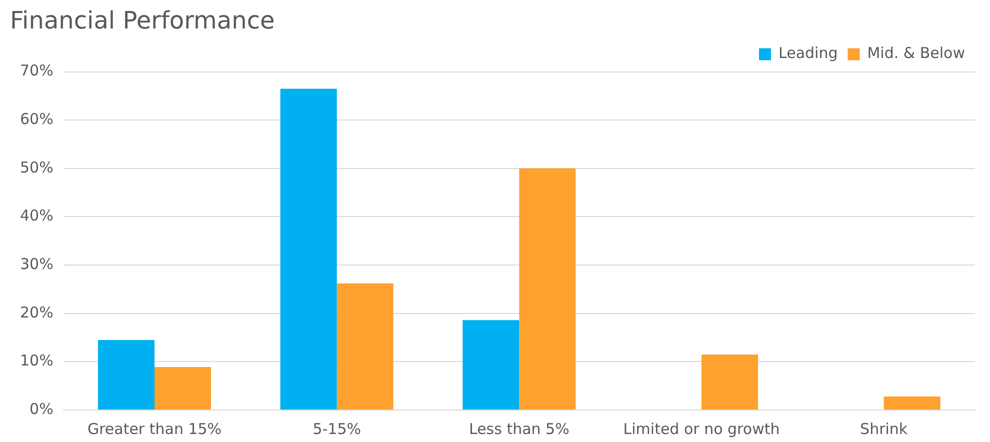 The height and width of the screenshot is (442, 990). What do you see at coordinates (519, 429) in the screenshot?
I see `x-tick-label: Less than 5%` at bounding box center [519, 429].